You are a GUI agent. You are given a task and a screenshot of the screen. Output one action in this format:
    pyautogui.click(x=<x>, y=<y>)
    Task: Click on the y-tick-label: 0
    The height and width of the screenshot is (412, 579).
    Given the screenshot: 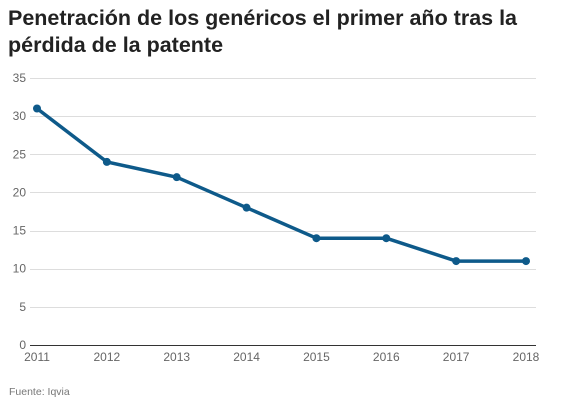 What is the action you would take?
    pyautogui.click(x=22, y=345)
    